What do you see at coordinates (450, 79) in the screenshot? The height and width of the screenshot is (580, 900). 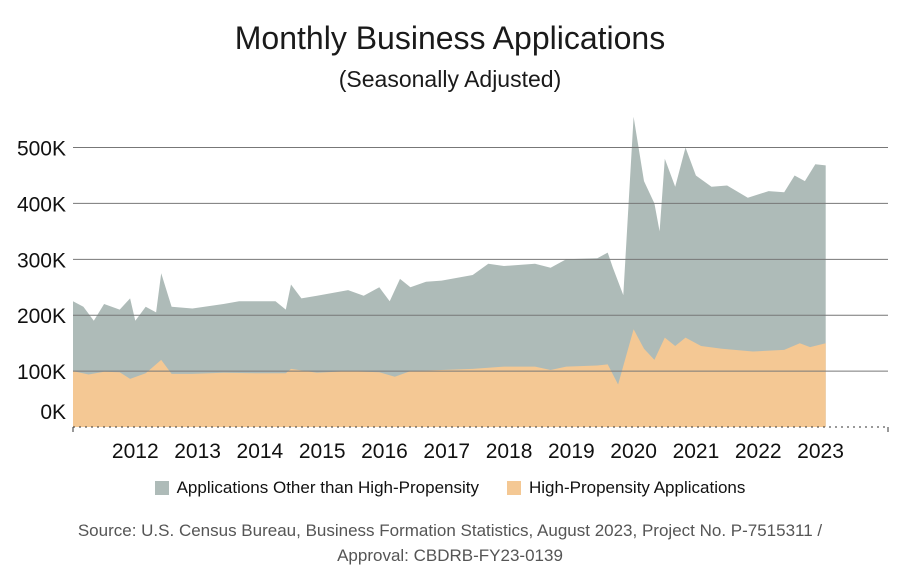 I see `chart-subtitle: (Seasonally Adjusted)` at bounding box center [450, 79].